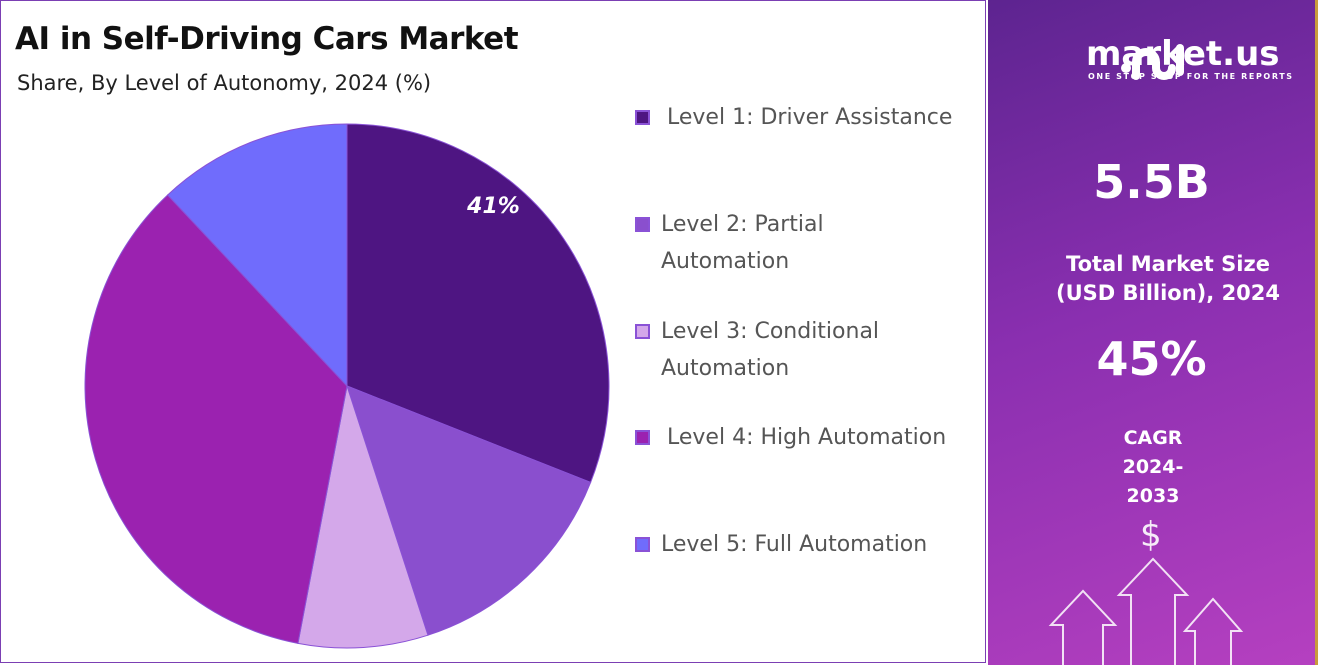  I want to click on dollar-icon: $, so click(1151, 535).